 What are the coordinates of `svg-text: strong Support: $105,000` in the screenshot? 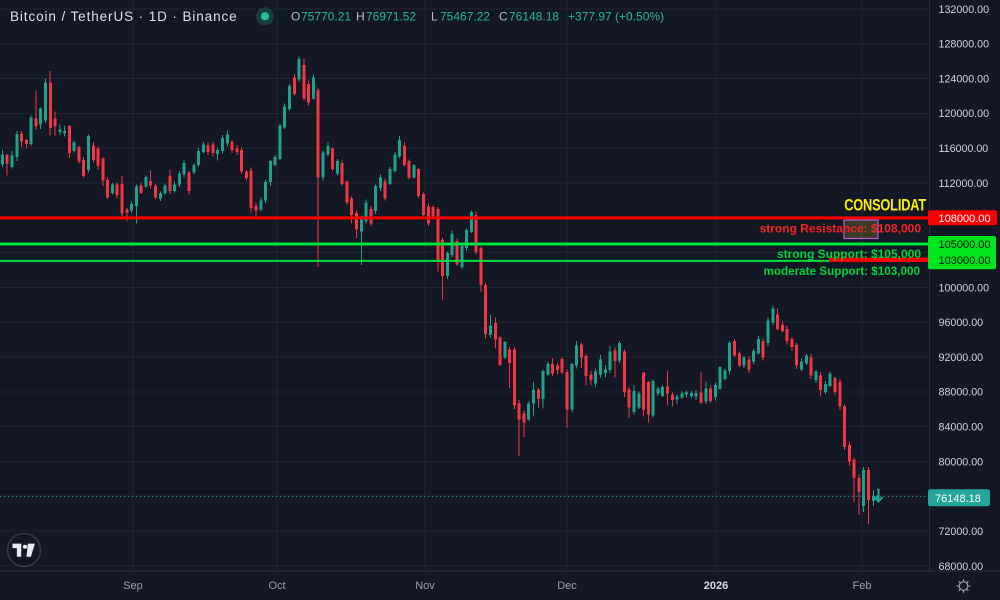 It's located at (849, 254).